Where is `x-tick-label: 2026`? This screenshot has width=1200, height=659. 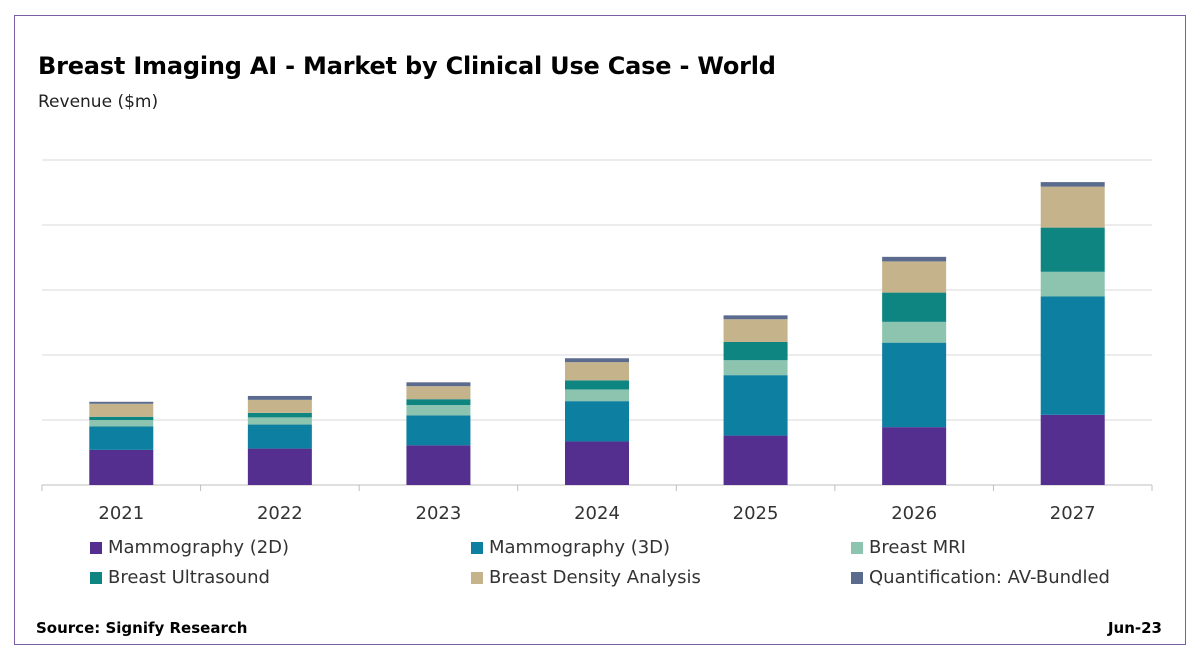 x-tick-label: 2026 is located at coordinates (914, 513).